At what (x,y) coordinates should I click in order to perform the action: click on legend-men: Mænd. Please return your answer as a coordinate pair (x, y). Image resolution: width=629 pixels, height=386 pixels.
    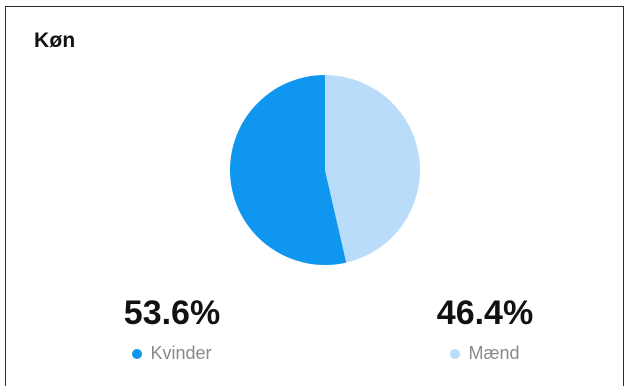
    Looking at the image, I should click on (484, 353).